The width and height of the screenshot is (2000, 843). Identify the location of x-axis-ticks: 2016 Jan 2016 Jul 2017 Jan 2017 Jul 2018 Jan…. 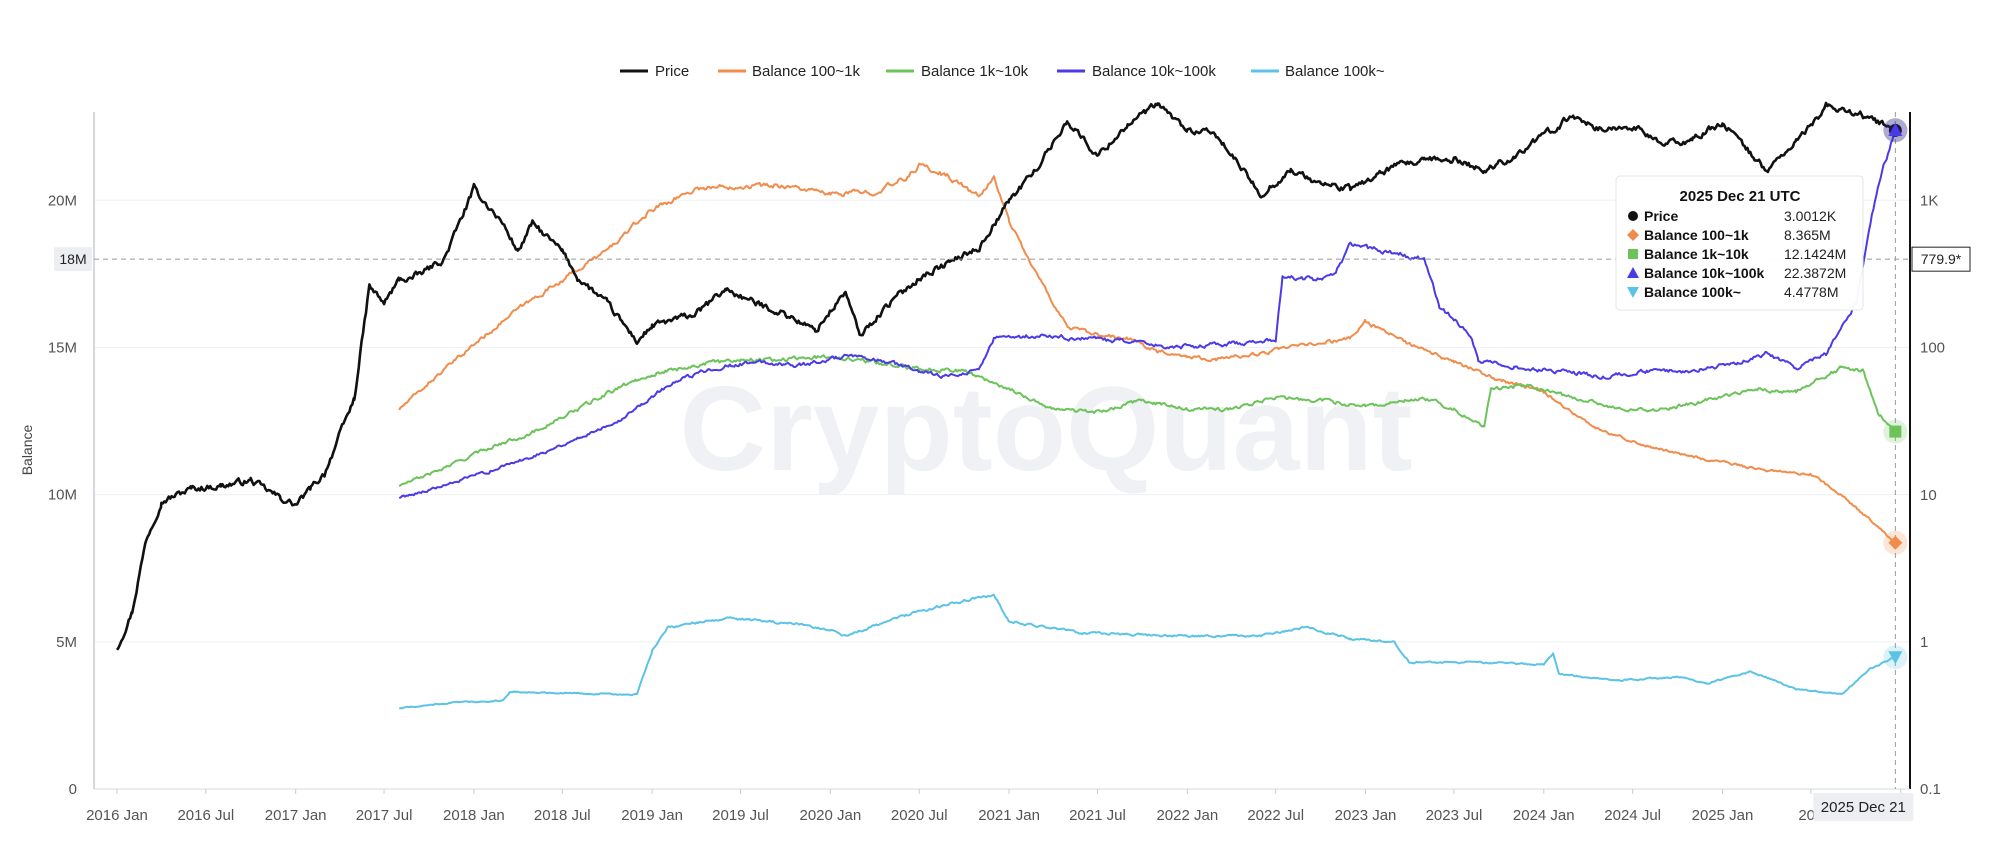
(999, 806).